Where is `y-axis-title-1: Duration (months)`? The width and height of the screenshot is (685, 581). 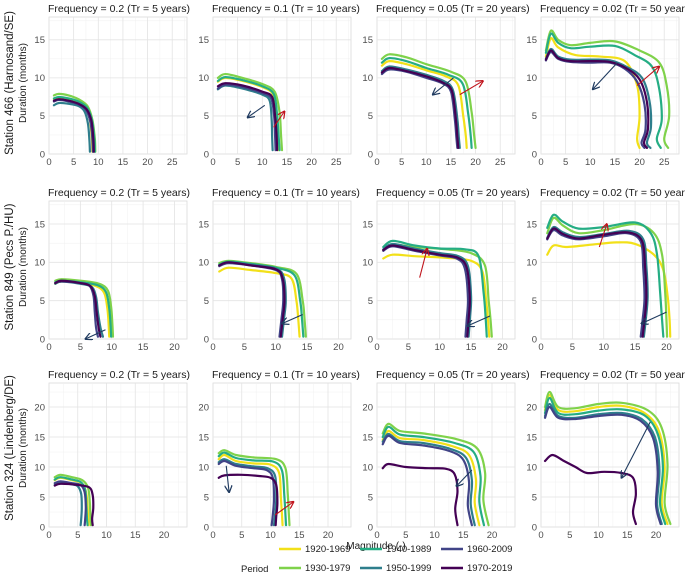 y-axis-title-1: Duration (months) is located at coordinates (23, 83).